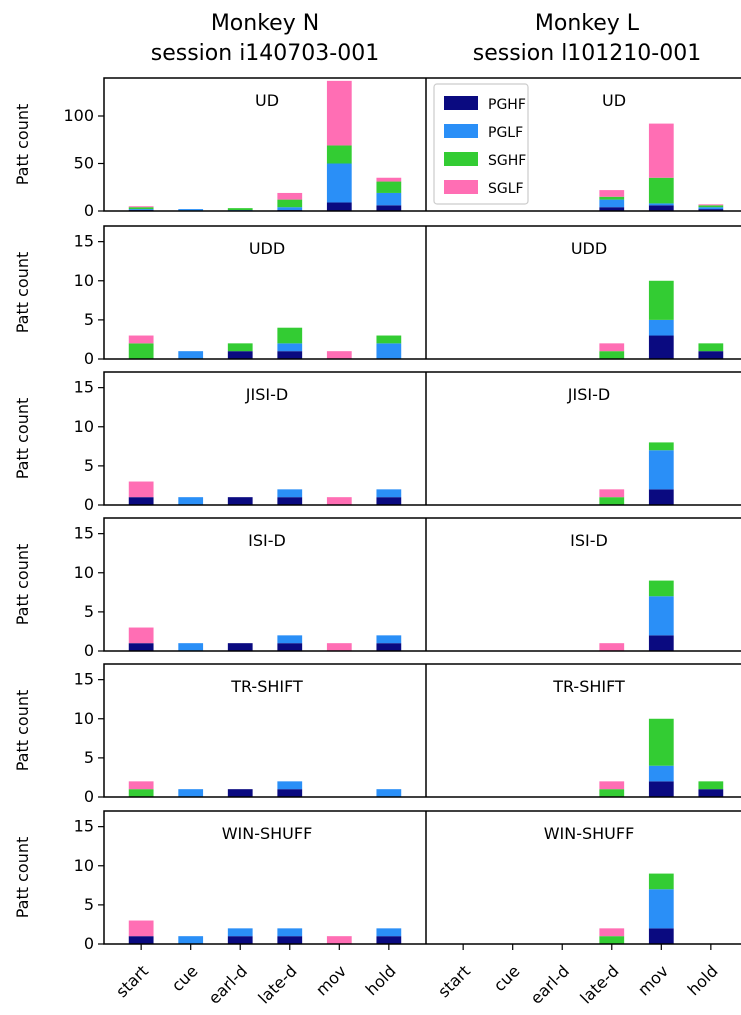  I want to click on x-tick-label: start, so click(454, 981).